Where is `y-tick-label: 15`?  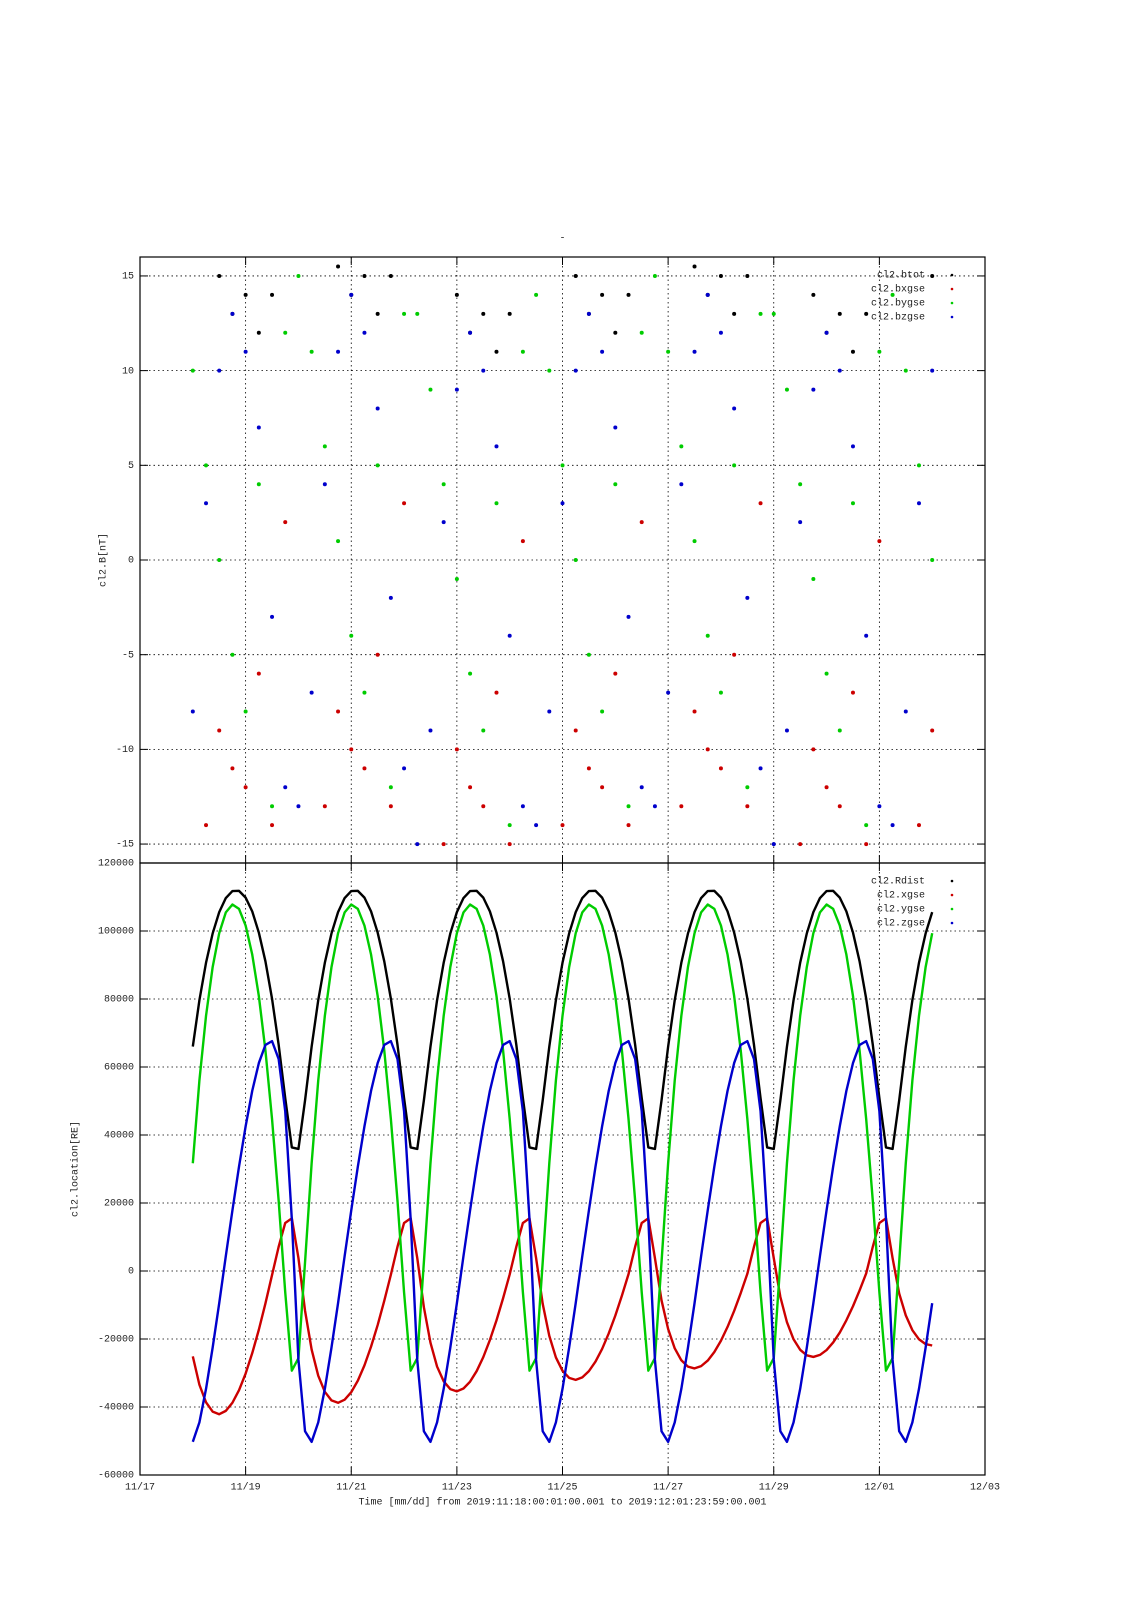 y-tick-label: 15 is located at coordinates (128, 277).